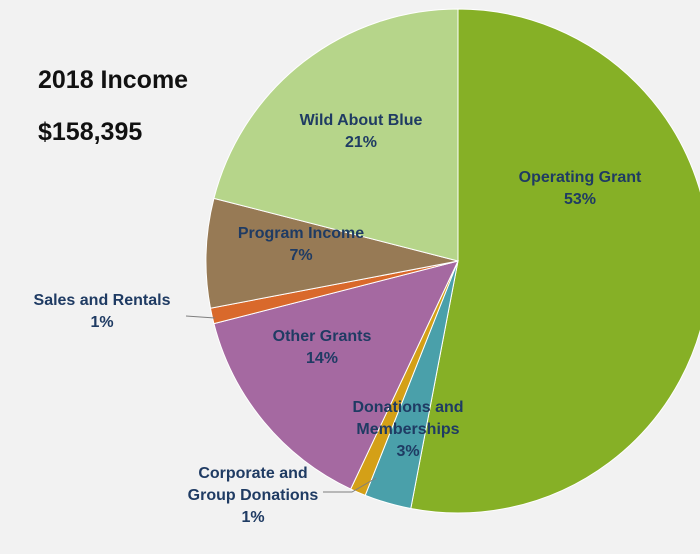  I want to click on data-label-line: 21%, so click(361, 142).